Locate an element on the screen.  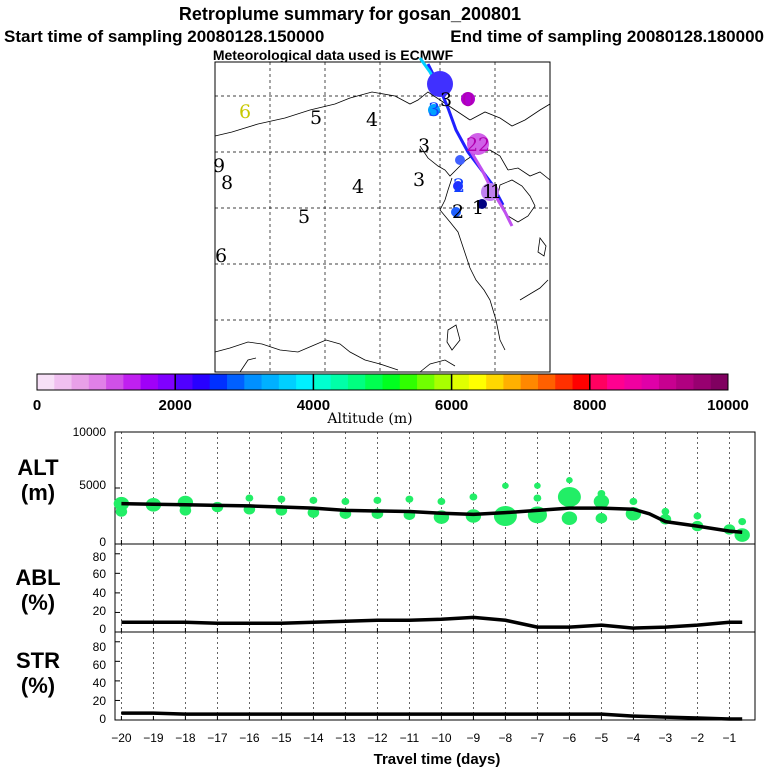
day-marker: 3 is located at coordinates (446, 100).